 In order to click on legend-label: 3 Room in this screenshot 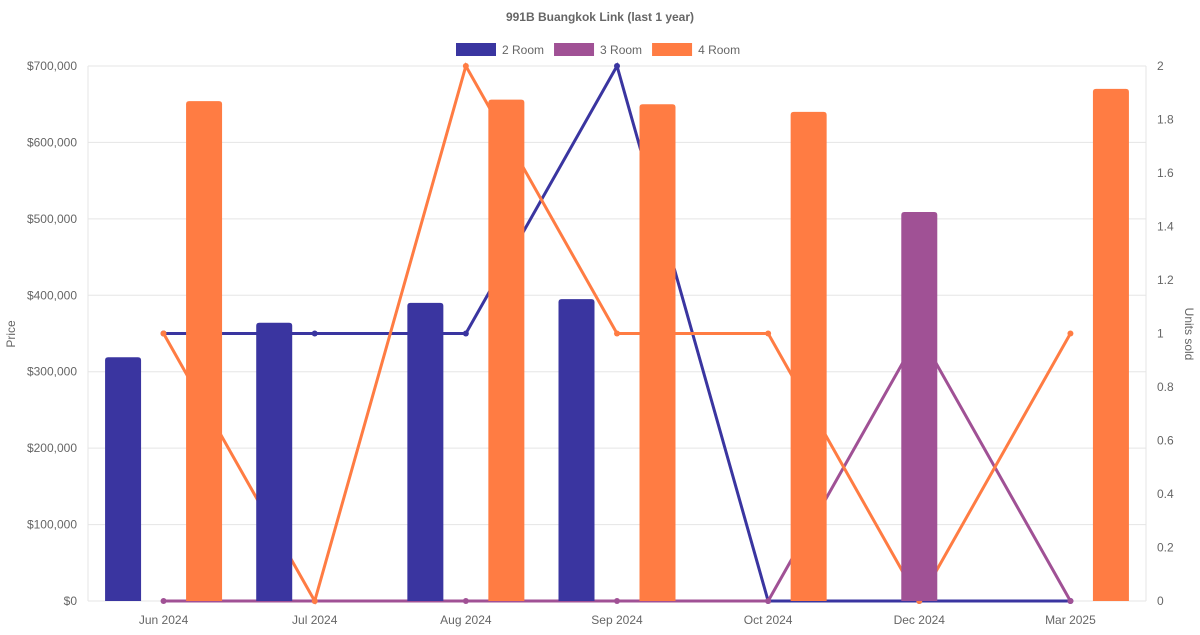, I will do `click(621, 50)`.